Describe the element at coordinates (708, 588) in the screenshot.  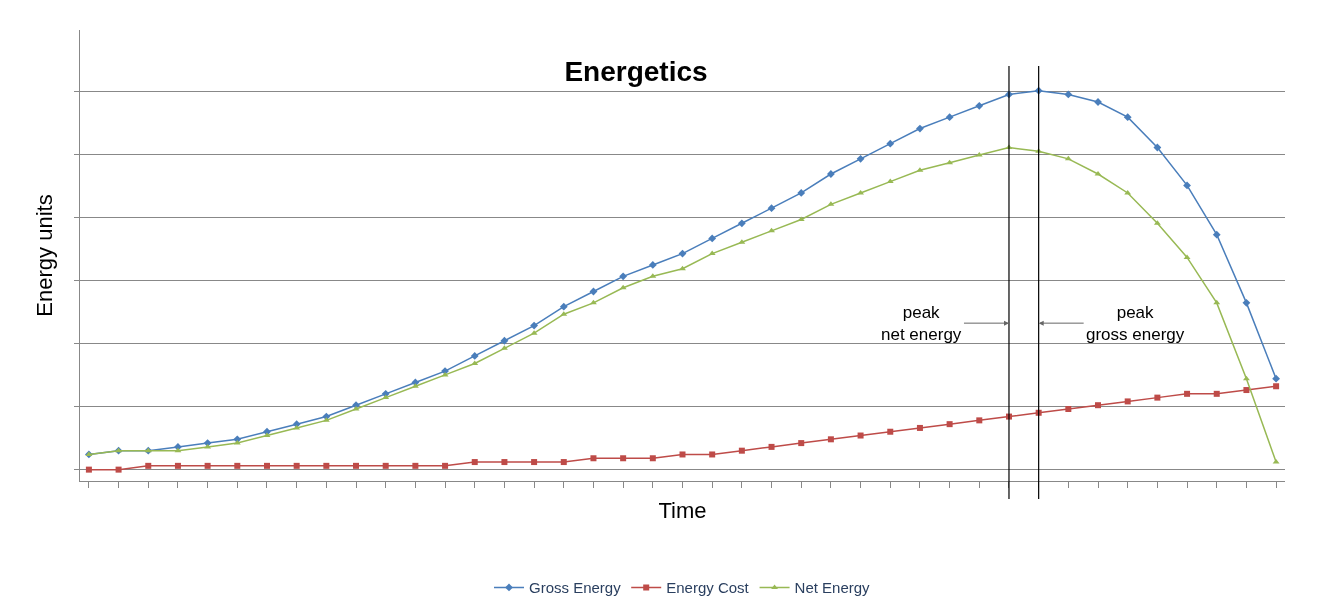
I see `legend-label: Energy Cost` at that location.